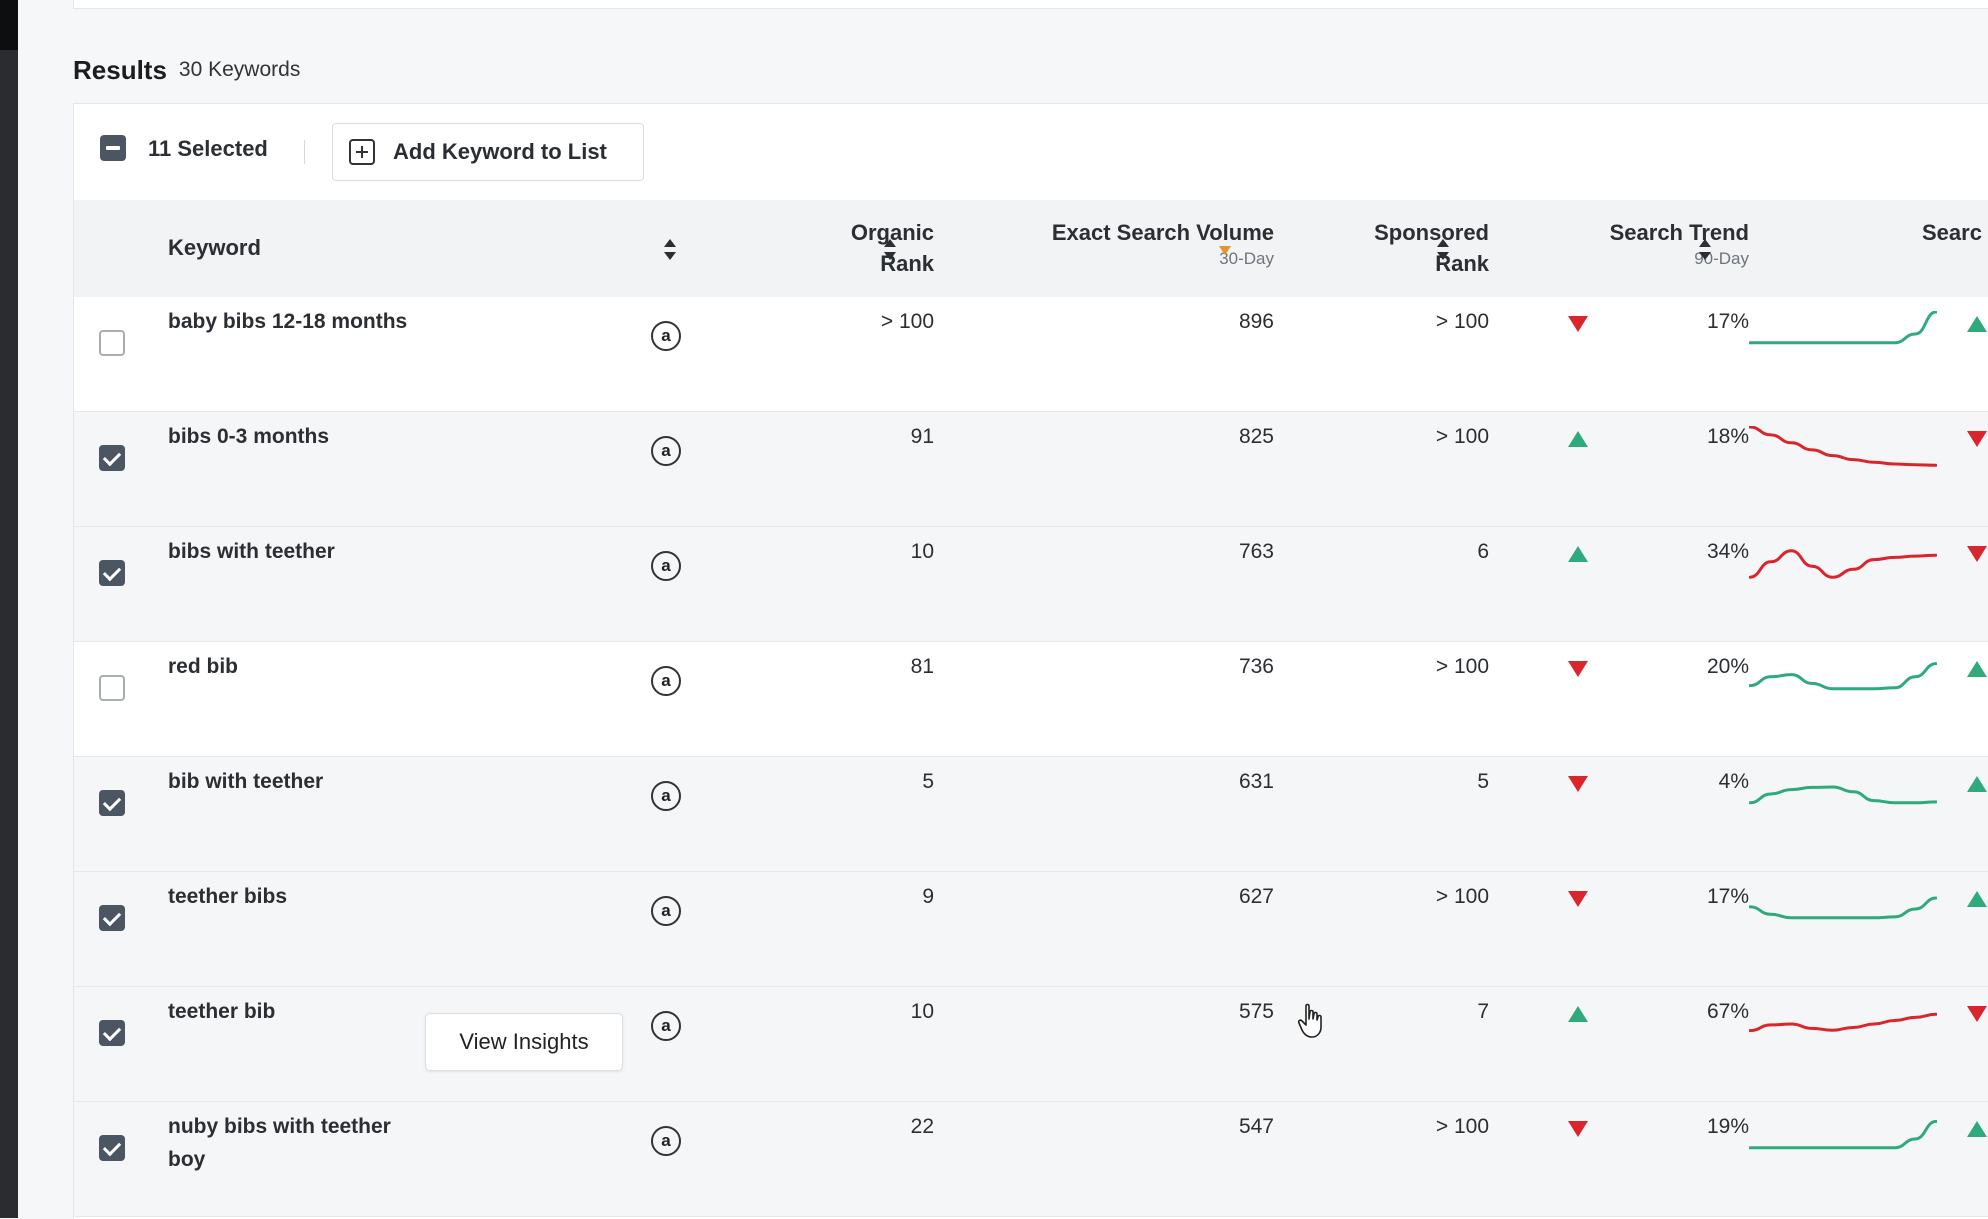  What do you see at coordinates (922, 436) in the screenshot?
I see `organic-rank-cell: 91` at bounding box center [922, 436].